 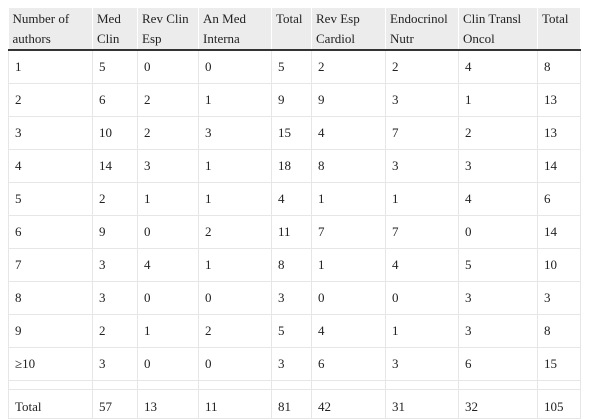 What do you see at coordinates (50, 364) in the screenshot?
I see `table-cell: ≥10` at bounding box center [50, 364].